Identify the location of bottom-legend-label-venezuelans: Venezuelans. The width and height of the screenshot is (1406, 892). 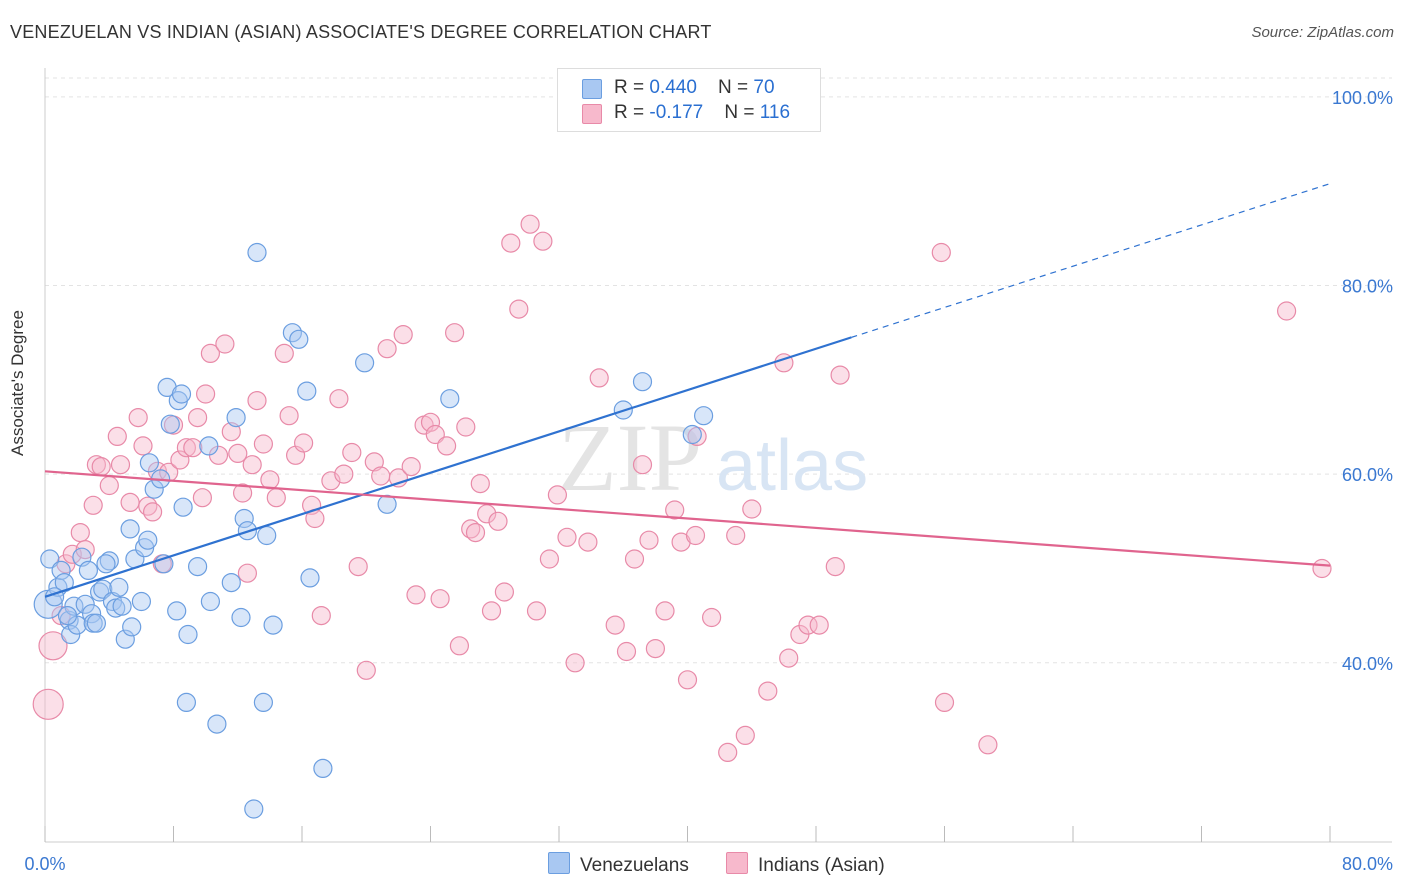
(634, 865).